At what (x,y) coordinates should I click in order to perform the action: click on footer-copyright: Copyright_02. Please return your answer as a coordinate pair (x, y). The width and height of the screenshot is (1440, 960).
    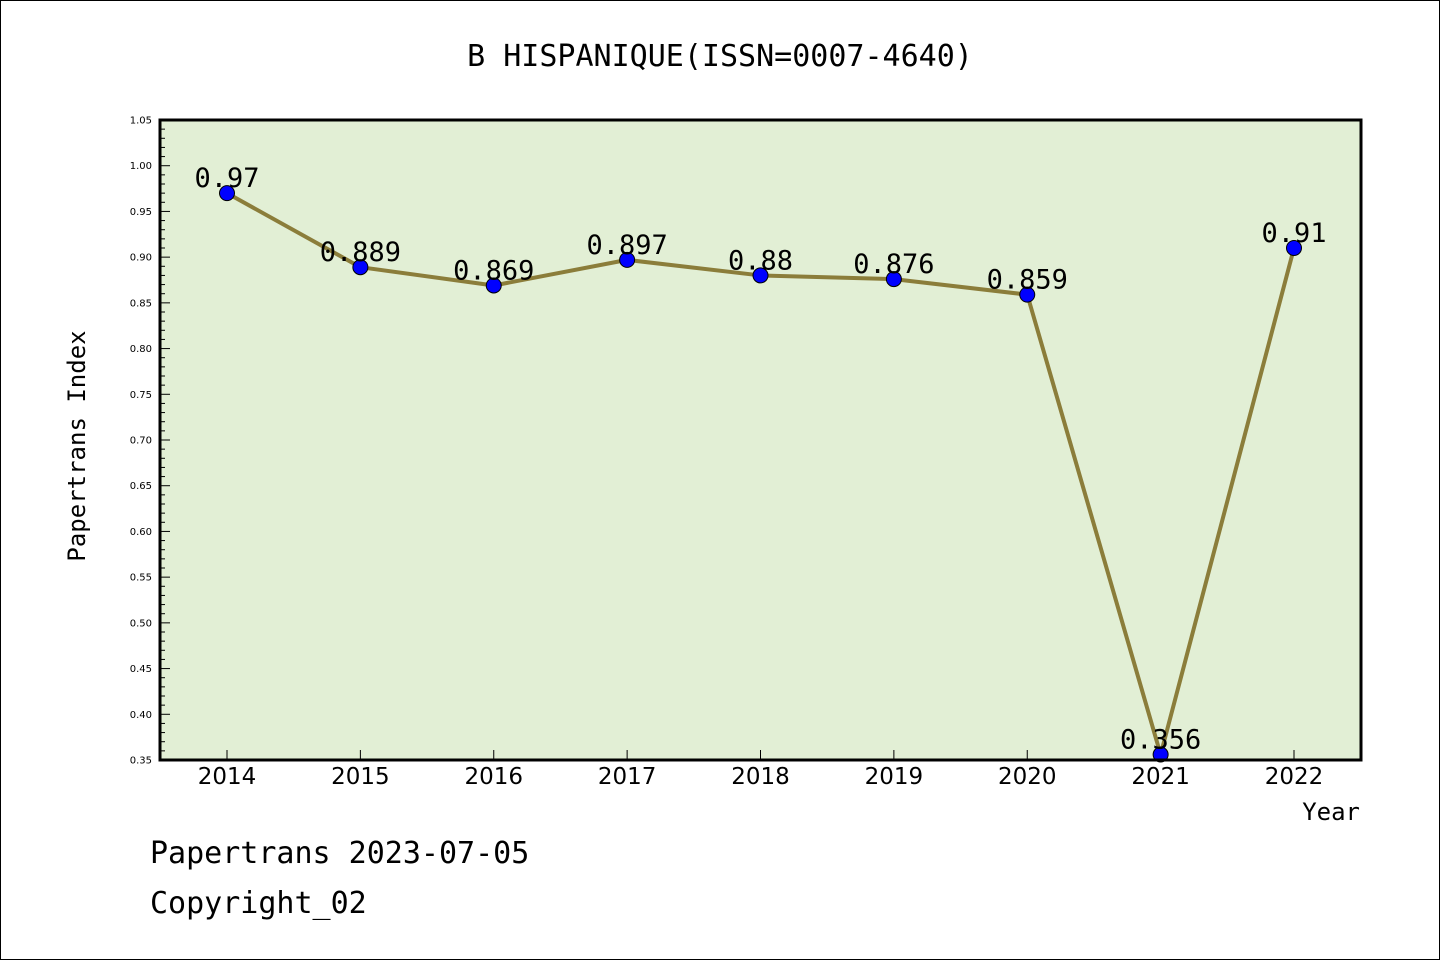
    Looking at the image, I should click on (258, 903).